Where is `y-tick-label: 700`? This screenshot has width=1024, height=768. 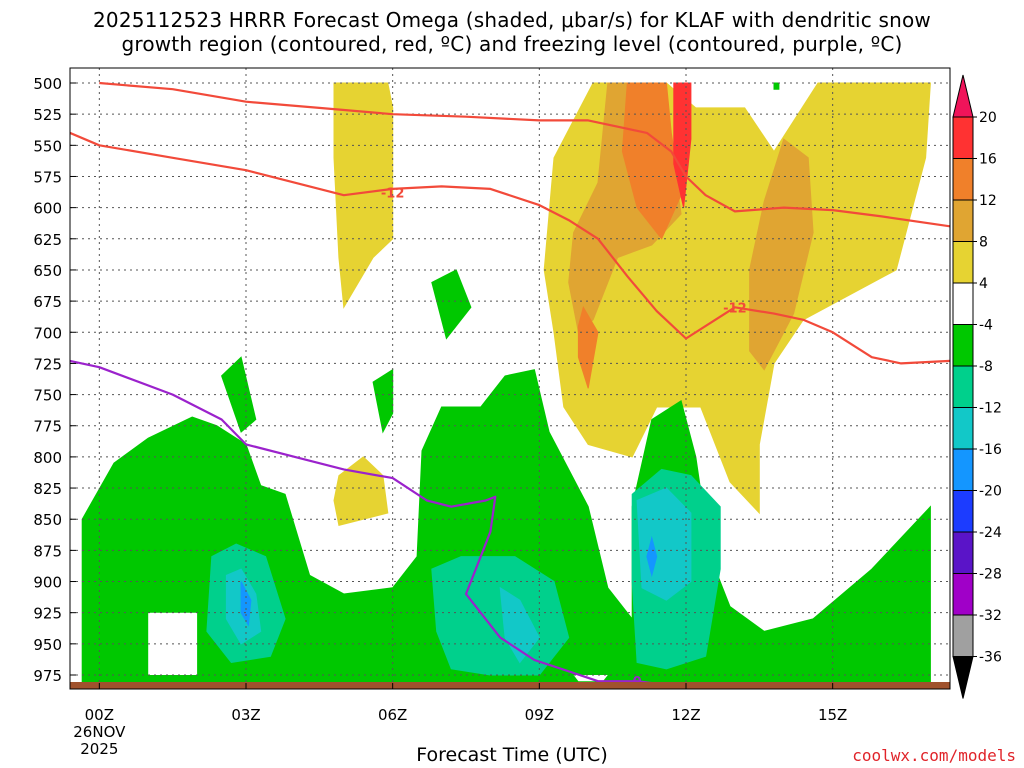 y-tick-label: 700 is located at coordinates (47, 333).